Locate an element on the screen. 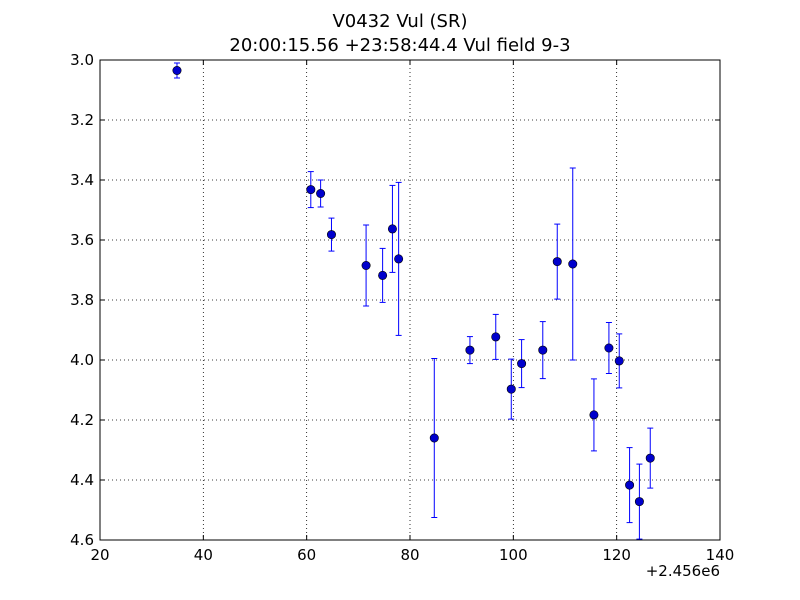  x-tick-label: 60 is located at coordinates (306, 555).